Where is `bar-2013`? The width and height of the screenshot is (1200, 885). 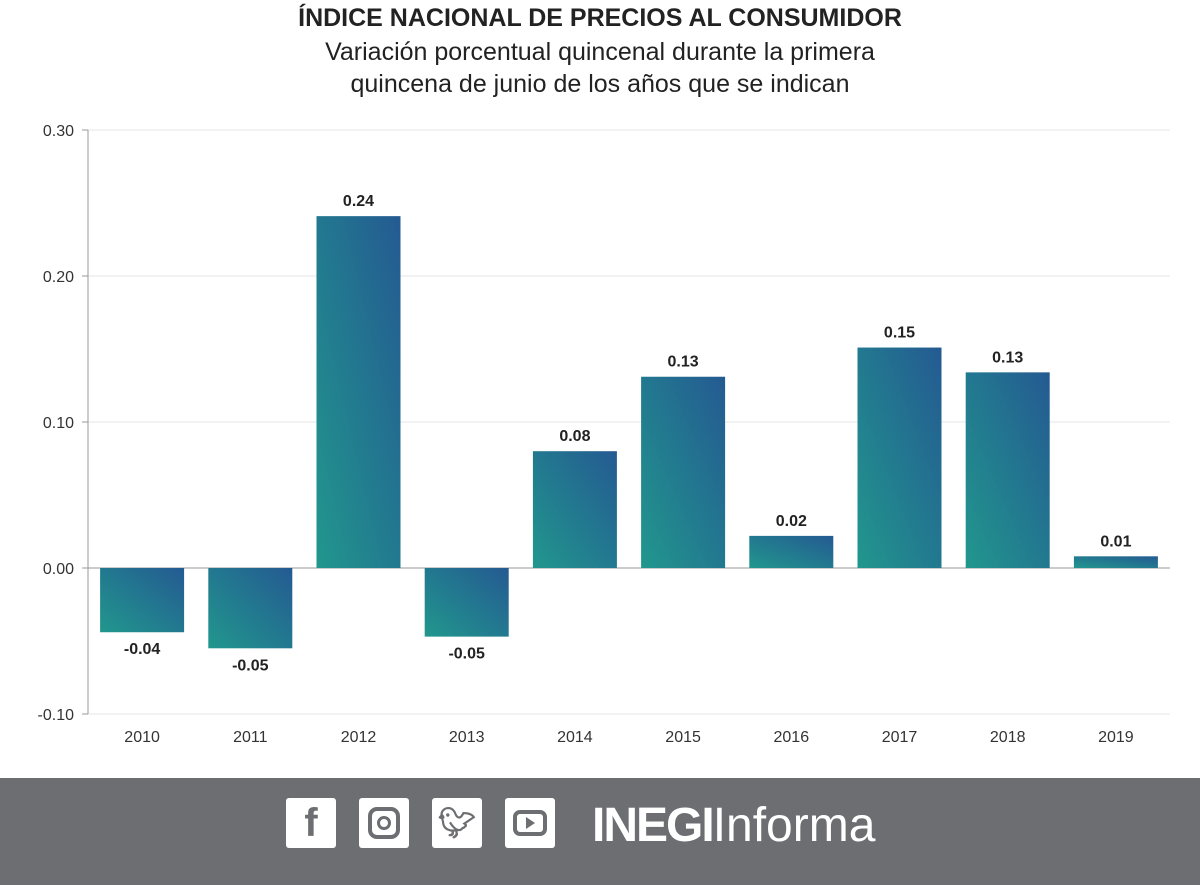 bar-2013 is located at coordinates (466, 602).